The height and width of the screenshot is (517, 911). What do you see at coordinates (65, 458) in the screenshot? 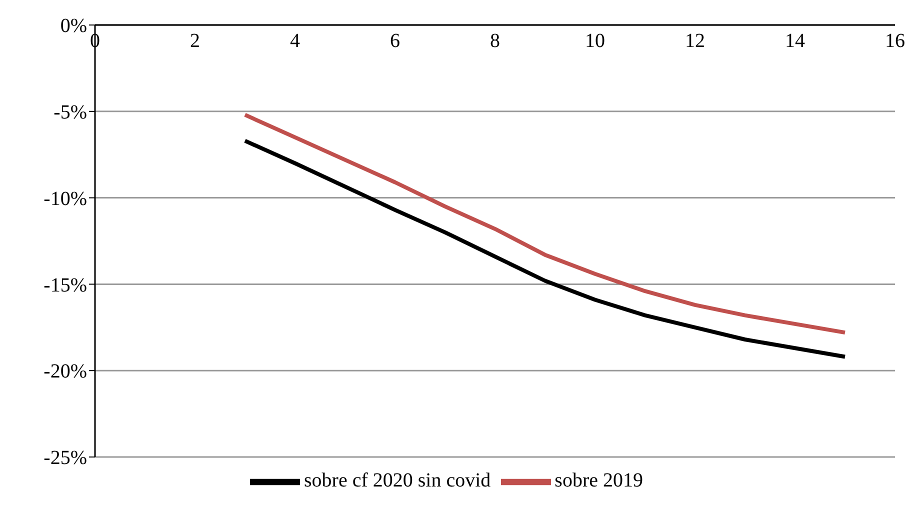
I see `y-tick-label: -25%` at bounding box center [65, 458].